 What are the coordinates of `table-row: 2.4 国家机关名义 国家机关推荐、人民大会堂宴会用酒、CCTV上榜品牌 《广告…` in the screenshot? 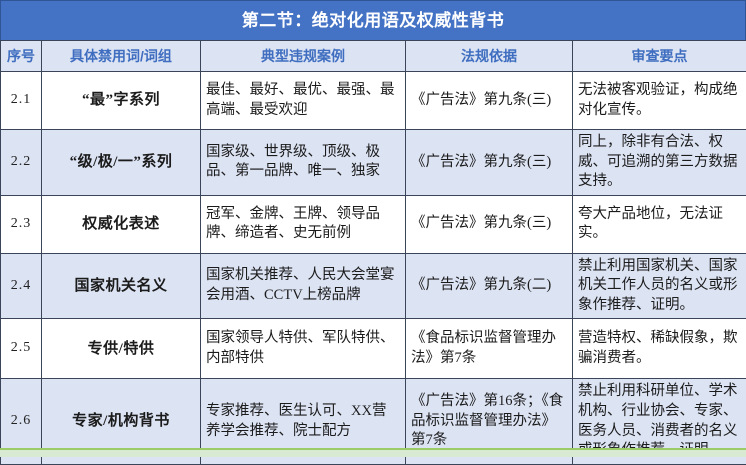 It's located at (373, 286).